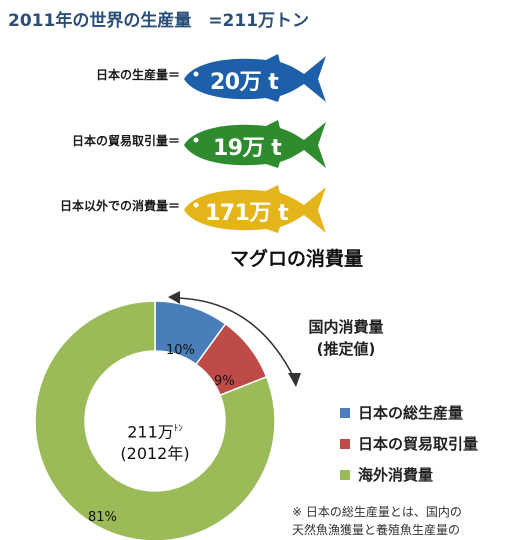  Describe the element at coordinates (345, 474) in the screenshot. I see `legend-swatch-green` at that location.